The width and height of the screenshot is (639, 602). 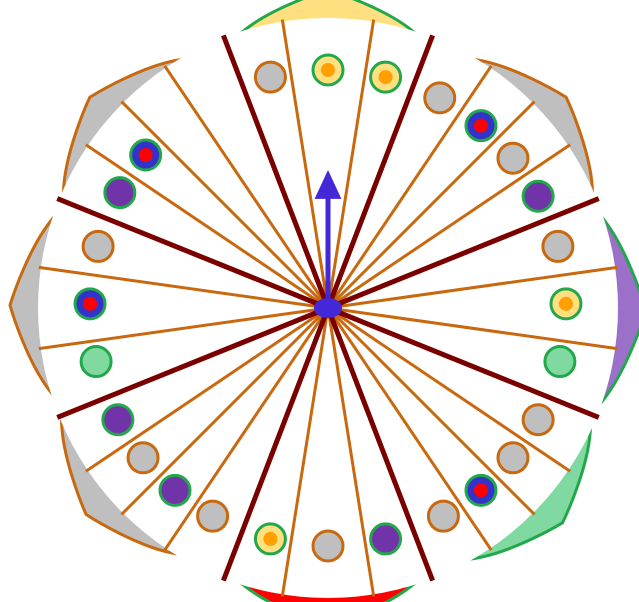 I want to click on token-t2, so click(x=386, y=77).